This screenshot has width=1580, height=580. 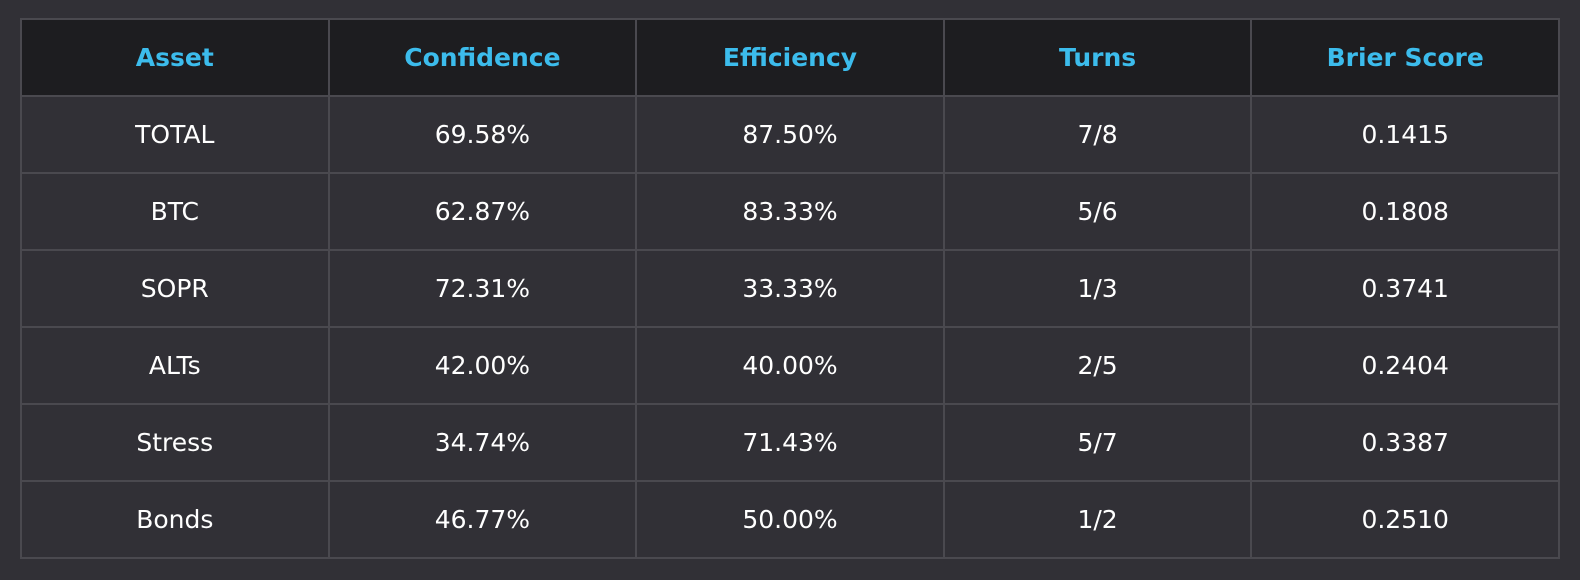 I want to click on table-row: ALTs 42.00% 40.00% 2/5 0.2404, so click(x=790, y=365).